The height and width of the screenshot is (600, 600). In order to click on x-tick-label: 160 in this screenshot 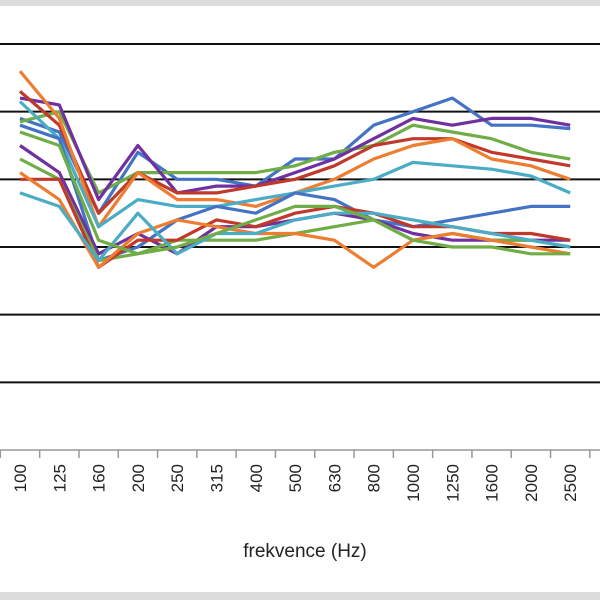, I will do `click(99, 478)`.